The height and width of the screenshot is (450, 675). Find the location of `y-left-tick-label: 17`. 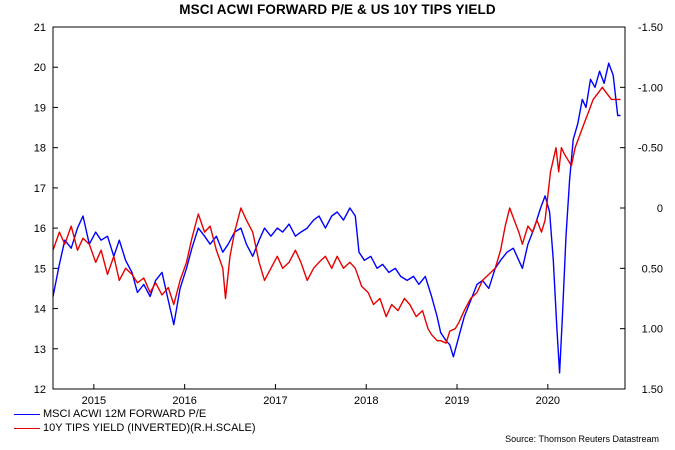

y-left-tick-label: 17 is located at coordinates (40, 189).